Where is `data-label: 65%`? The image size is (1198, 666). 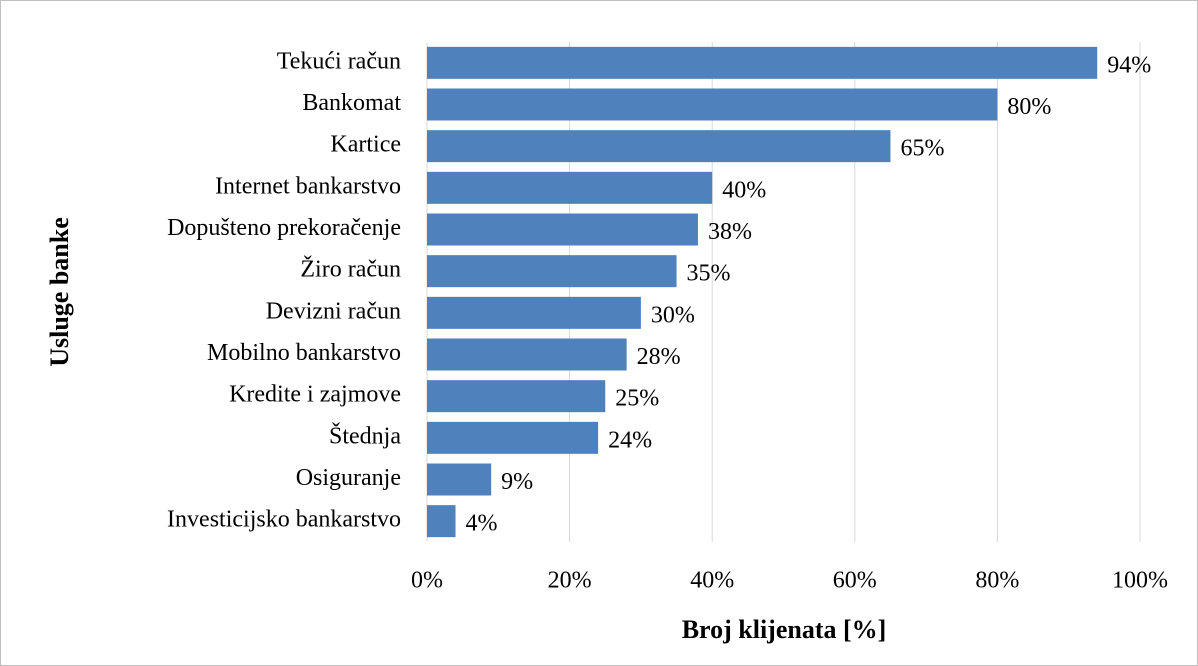 data-label: 65% is located at coordinates (922, 149).